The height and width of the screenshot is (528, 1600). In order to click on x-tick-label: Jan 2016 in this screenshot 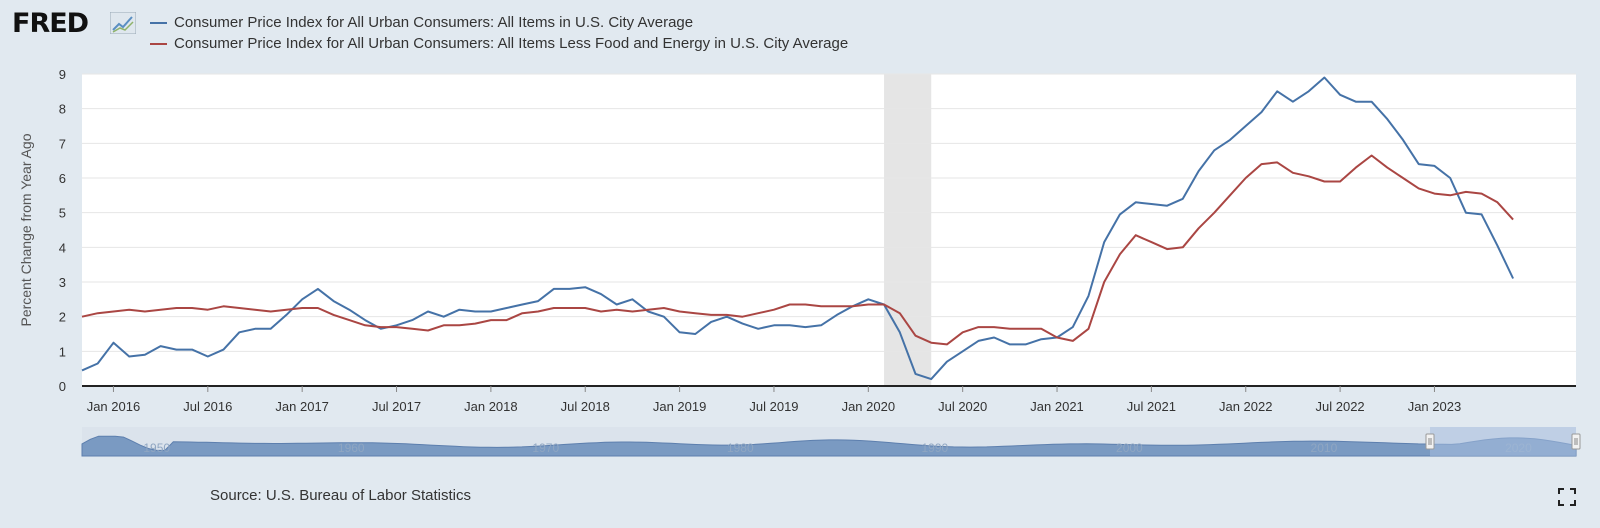, I will do `click(114, 406)`.